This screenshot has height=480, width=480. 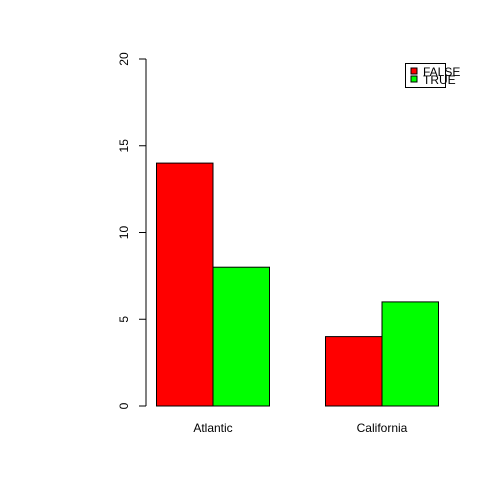 What do you see at coordinates (441, 72) in the screenshot?
I see `legend-label-false: FALSE` at bounding box center [441, 72].